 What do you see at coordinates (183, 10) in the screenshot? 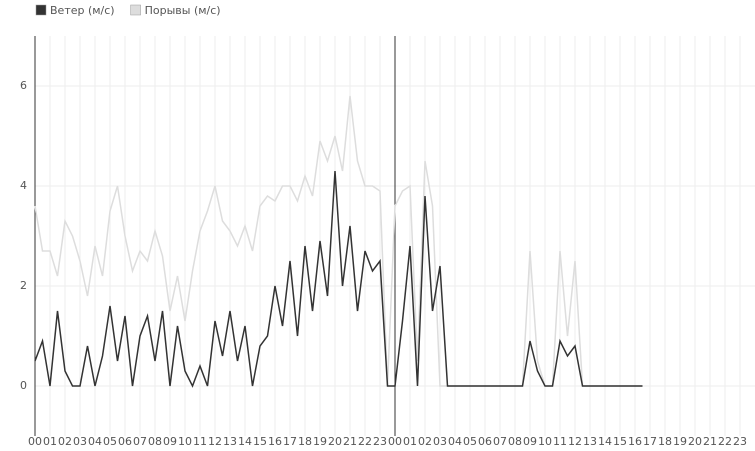
I see `legend-label: Порывы (м/с)` at bounding box center [183, 10].